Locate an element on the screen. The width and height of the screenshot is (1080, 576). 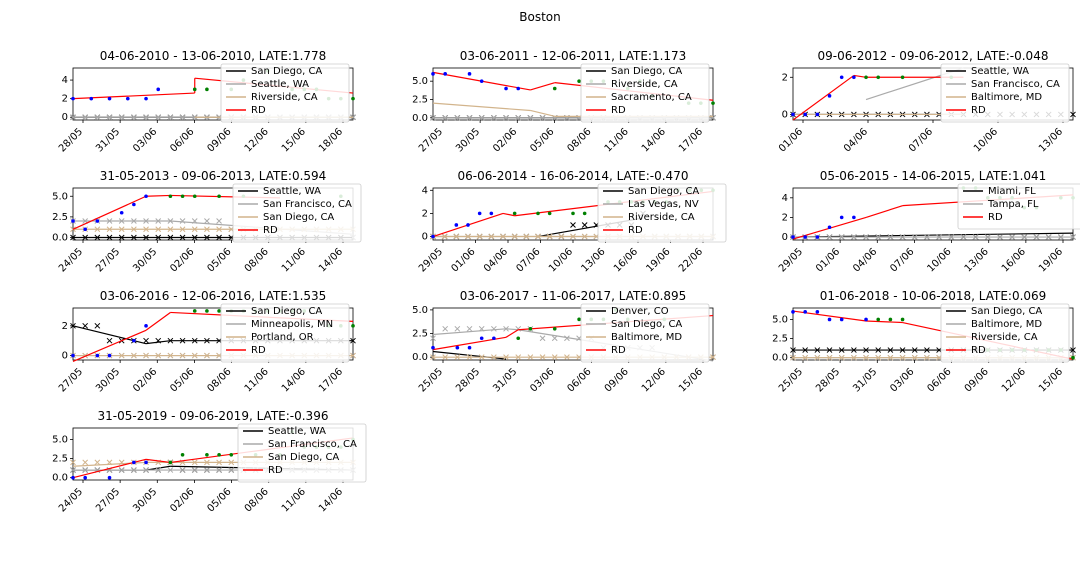
x-tick-label: 27/05 is located at coordinates (71, 380).